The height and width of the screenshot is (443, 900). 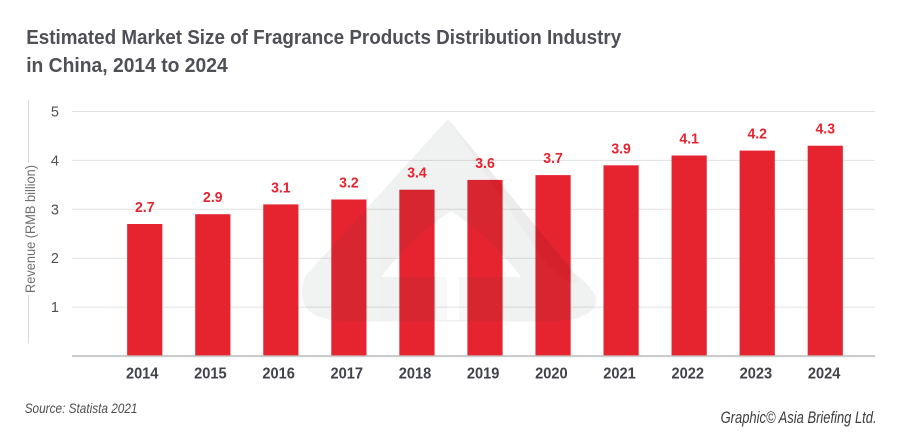 What do you see at coordinates (621, 148) in the screenshot?
I see `svg-text: 3.9` at bounding box center [621, 148].